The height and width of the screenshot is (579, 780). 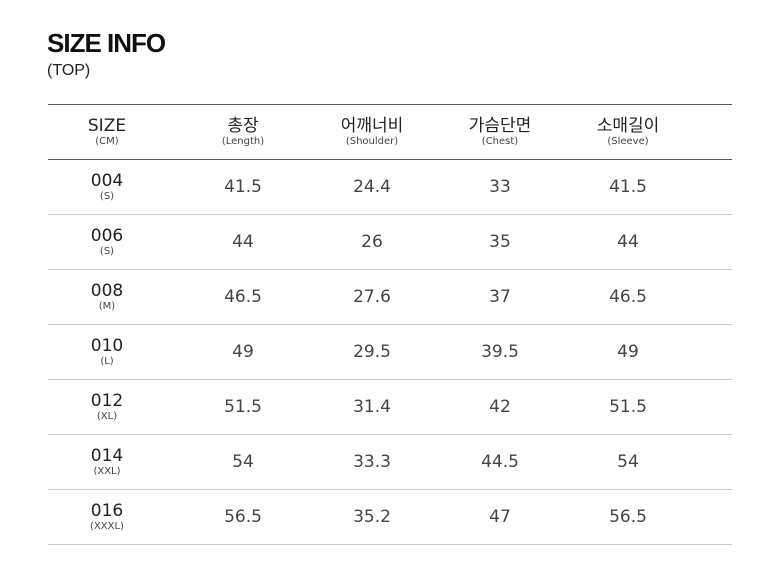 I want to click on table-row: 004 (S) 41.5 24.4 33 41.5, so click(x=390, y=187).